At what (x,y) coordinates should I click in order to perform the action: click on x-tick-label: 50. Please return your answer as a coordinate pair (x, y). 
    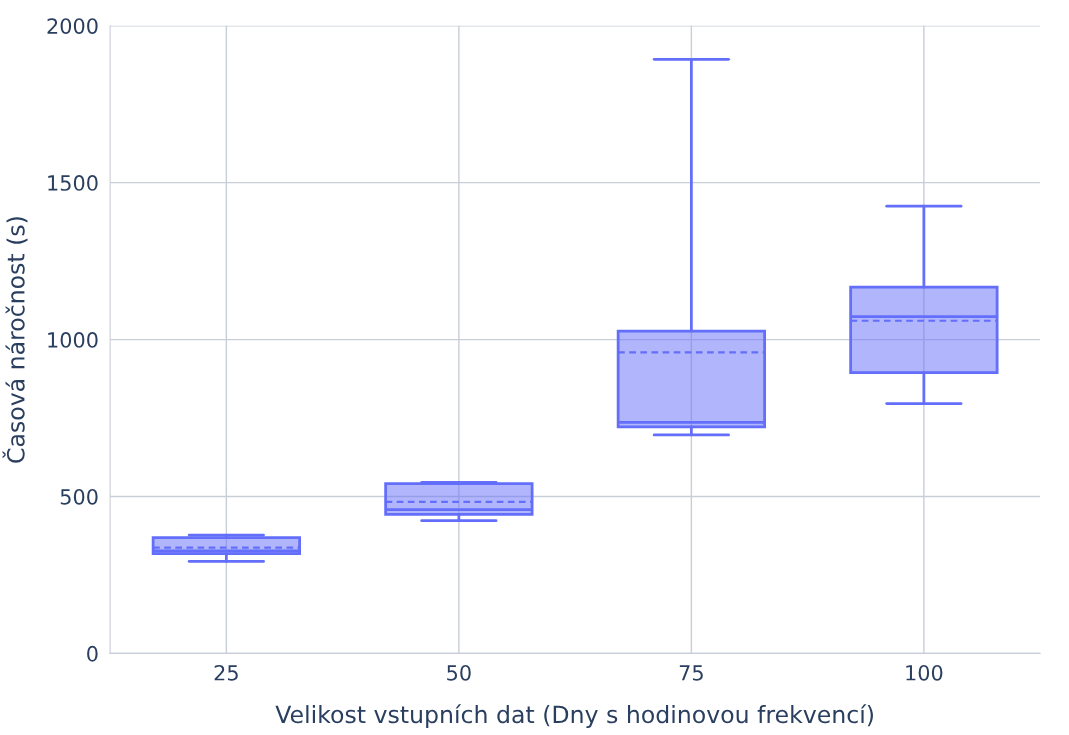
    Looking at the image, I should click on (459, 672).